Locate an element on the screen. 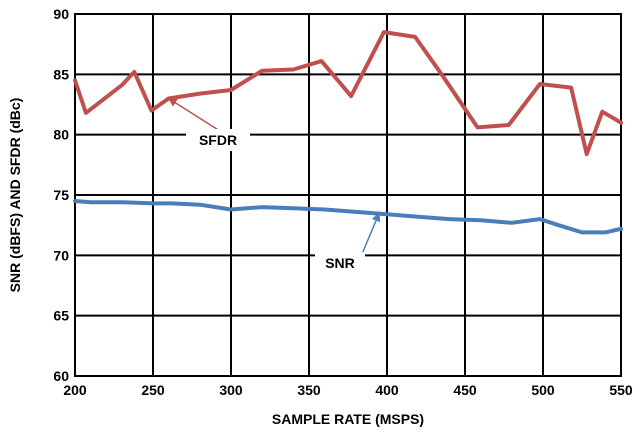 The image size is (640, 434). callout-label-sfdr: SFDR is located at coordinates (218, 140).